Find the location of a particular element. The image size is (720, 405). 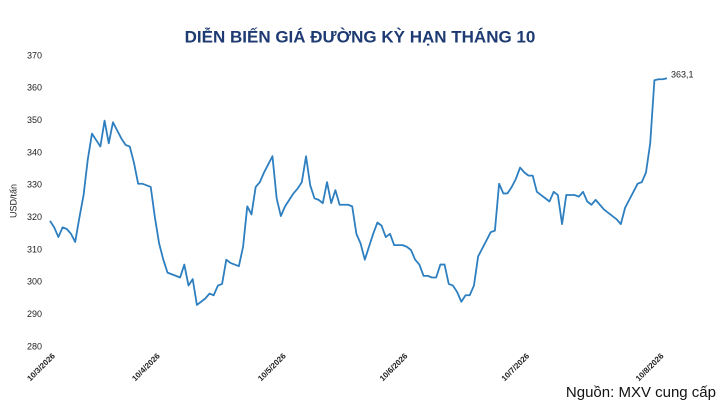

y-tick-label: 350 is located at coordinates (34, 120).